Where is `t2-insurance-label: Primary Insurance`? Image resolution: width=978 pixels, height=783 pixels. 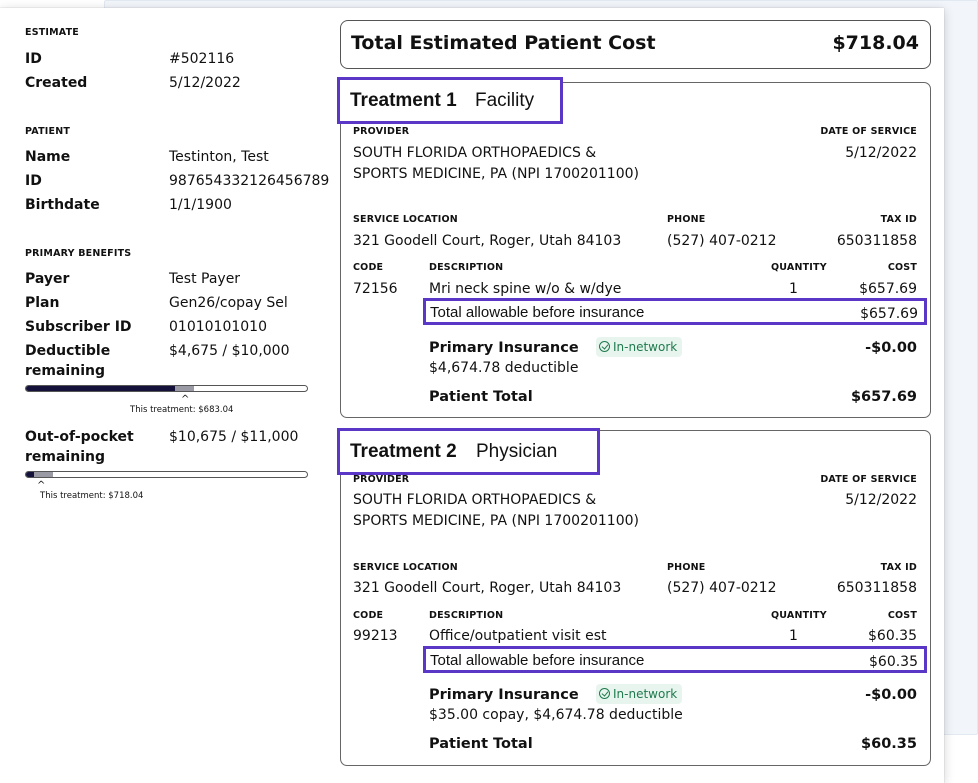 t2-insurance-label: Primary Insurance is located at coordinates (504, 695).